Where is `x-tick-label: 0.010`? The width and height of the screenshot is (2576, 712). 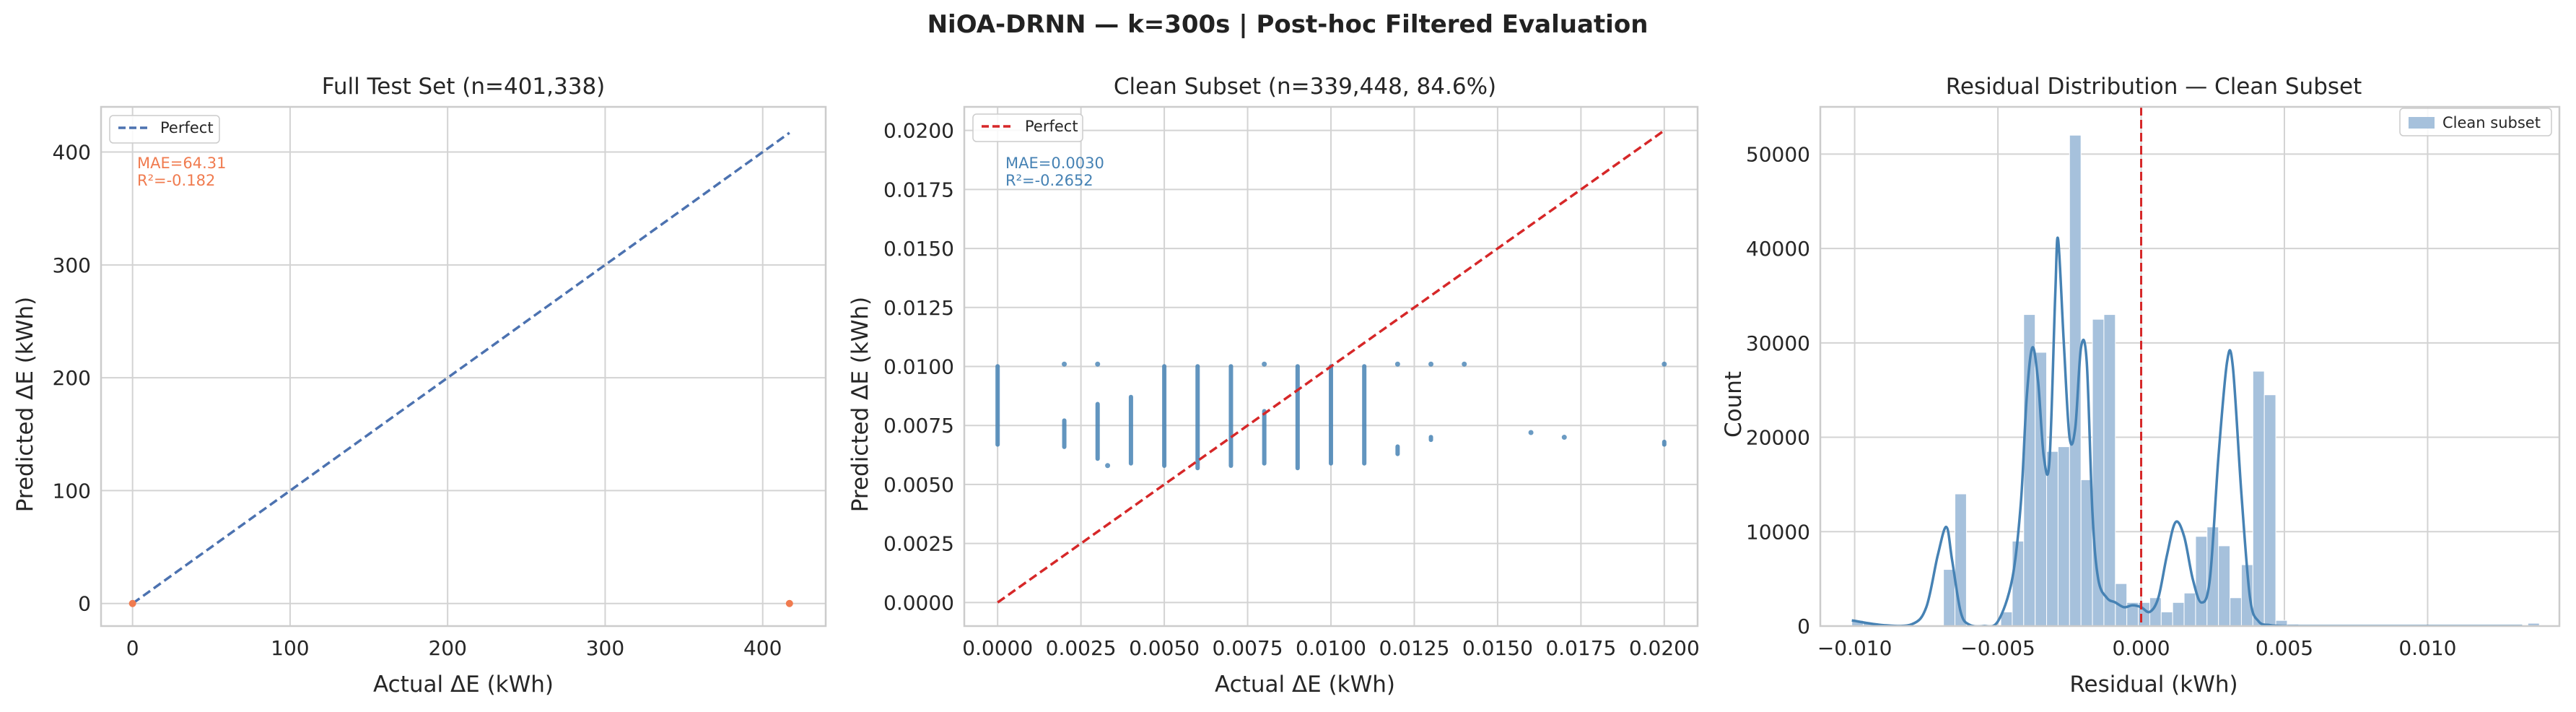 x-tick-label: 0.010 is located at coordinates (2427, 648).